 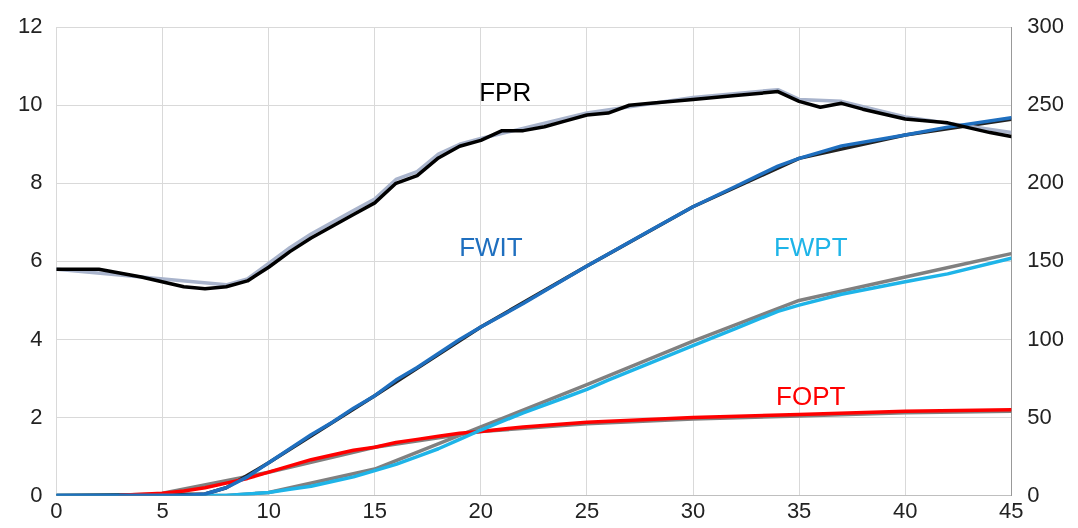 What do you see at coordinates (36, 338) in the screenshot?
I see `y-tick-label: 4` at bounding box center [36, 338].